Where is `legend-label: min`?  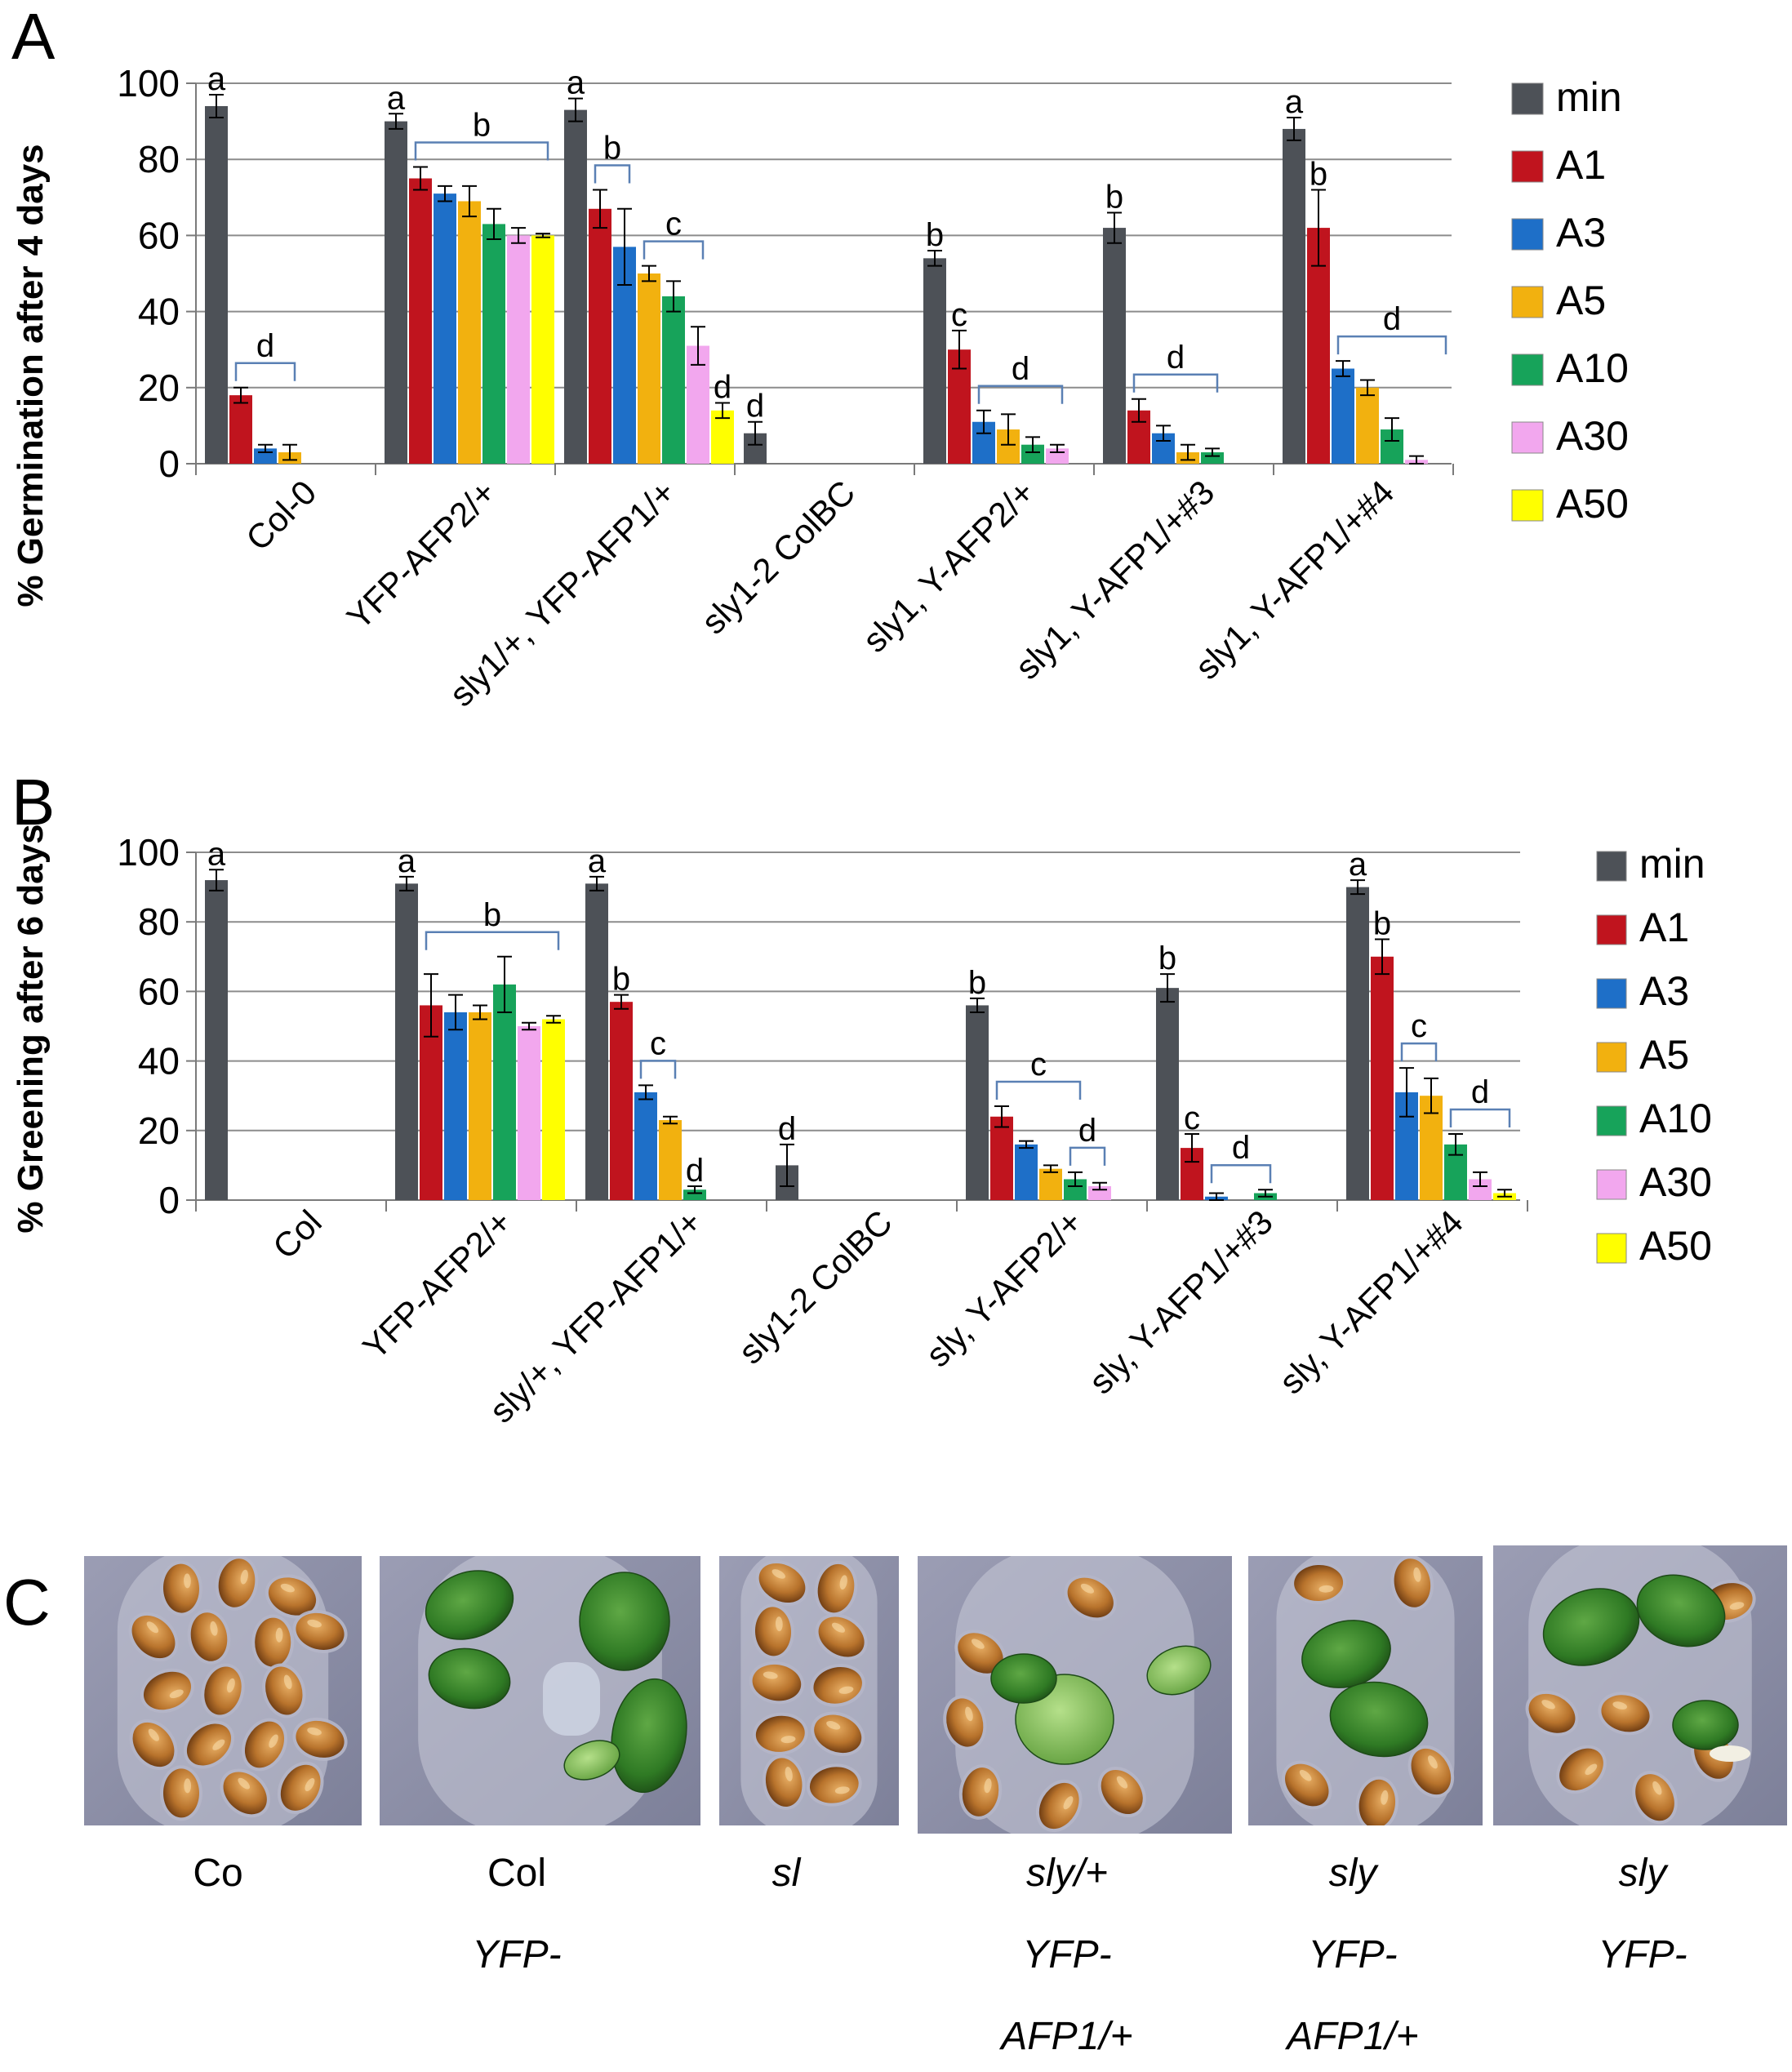
legend-label: min is located at coordinates (1672, 864).